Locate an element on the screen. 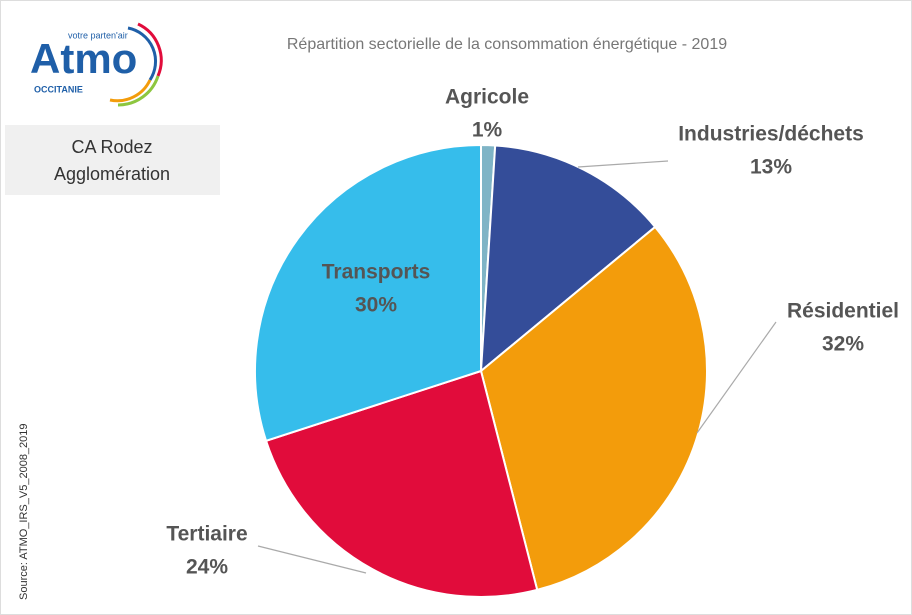 This screenshot has width=912, height=615. slice-value: 32% is located at coordinates (843, 344).